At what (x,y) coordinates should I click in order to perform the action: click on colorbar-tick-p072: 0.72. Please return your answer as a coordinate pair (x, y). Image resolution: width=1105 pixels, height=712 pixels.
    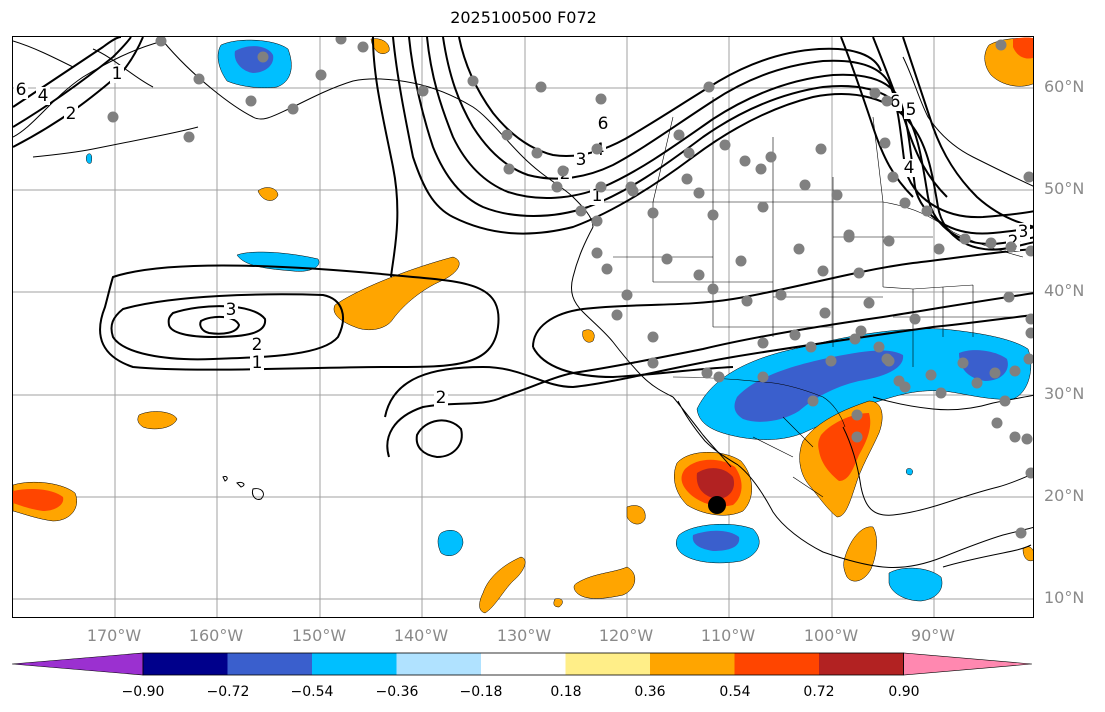
    Looking at the image, I should click on (819, 692).